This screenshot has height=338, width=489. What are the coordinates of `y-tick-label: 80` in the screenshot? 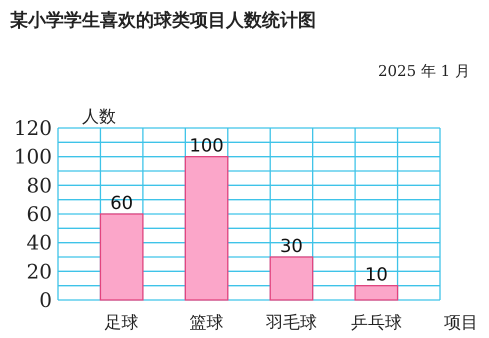 It's located at (39, 185).